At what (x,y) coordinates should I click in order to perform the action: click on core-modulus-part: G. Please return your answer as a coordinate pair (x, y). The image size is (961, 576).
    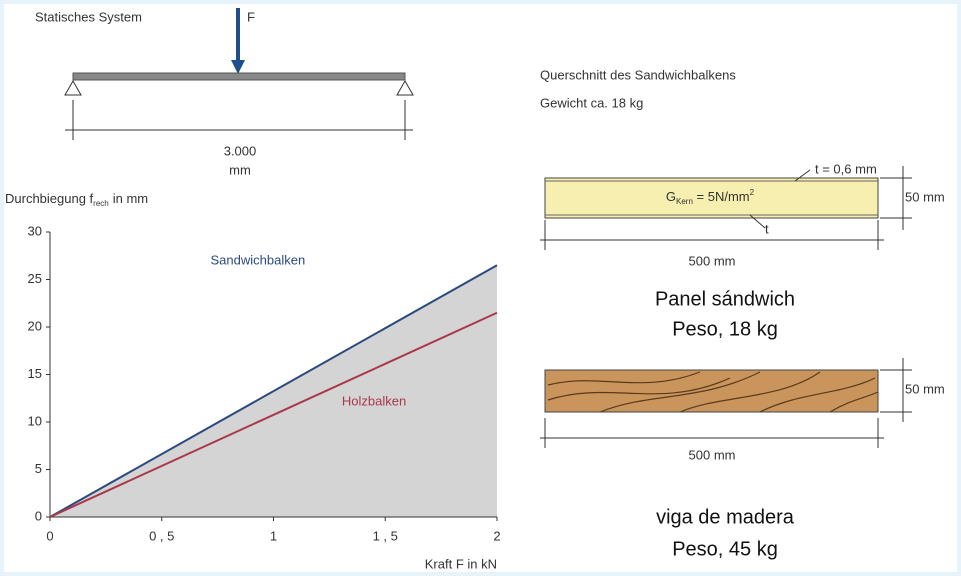
    Looking at the image, I should click on (671, 196).